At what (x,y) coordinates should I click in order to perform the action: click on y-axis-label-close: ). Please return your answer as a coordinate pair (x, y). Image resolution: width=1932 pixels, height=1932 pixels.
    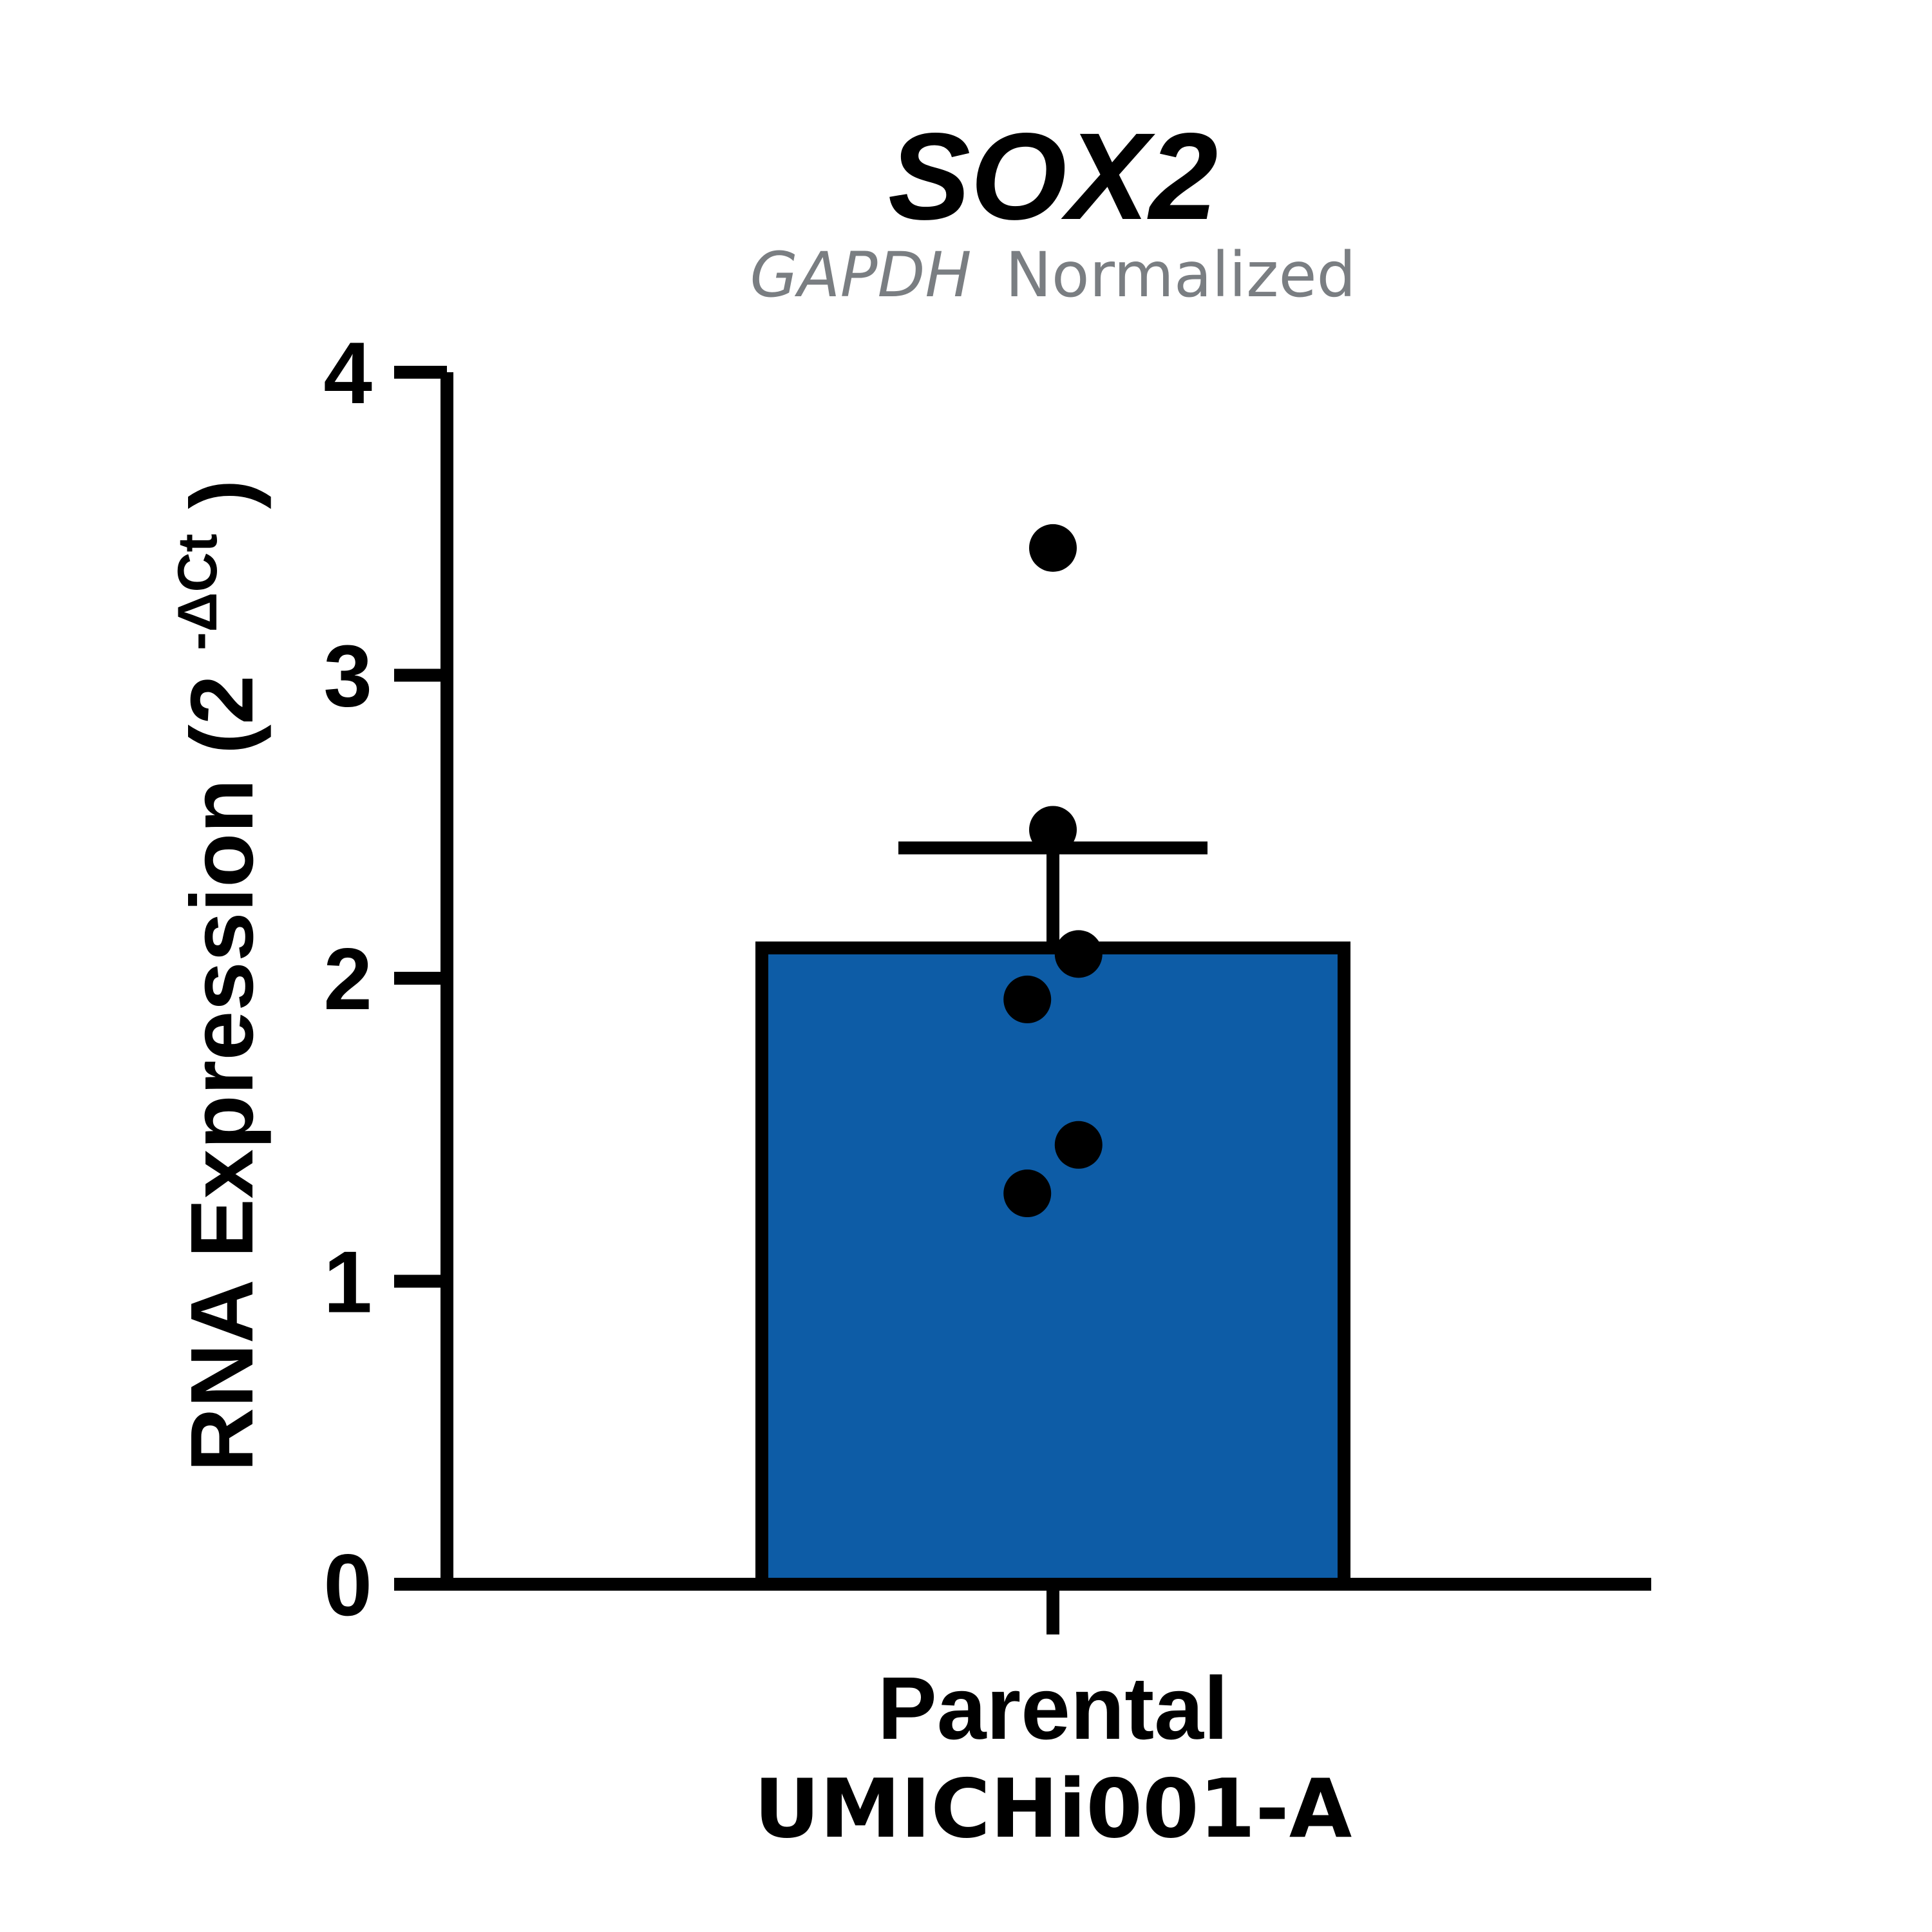
    Looking at the image, I should click on (223, 494).